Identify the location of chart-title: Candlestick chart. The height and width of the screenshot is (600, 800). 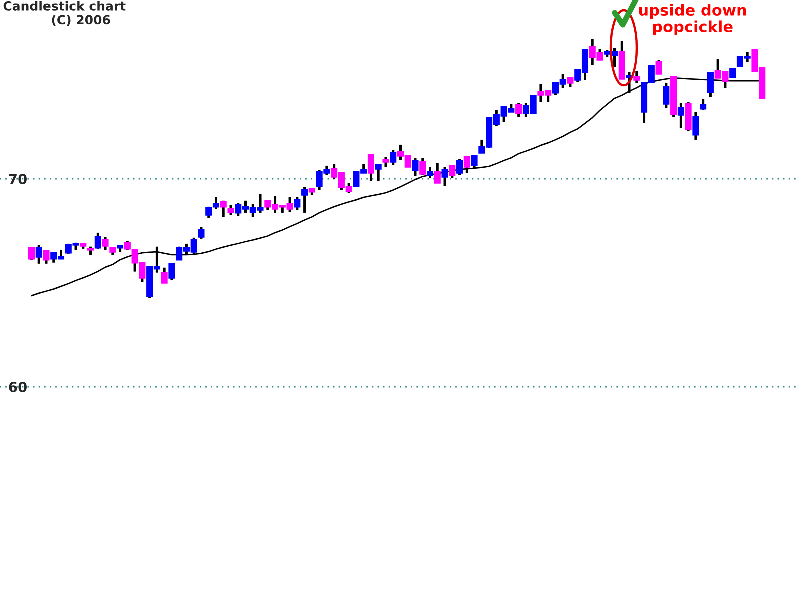
(65, 6).